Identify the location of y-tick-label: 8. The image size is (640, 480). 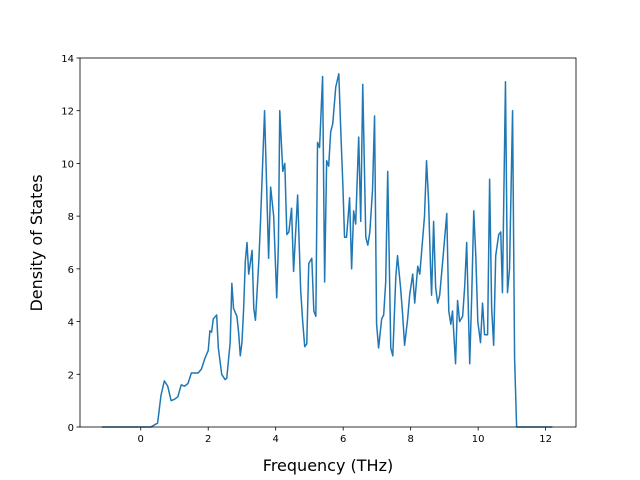
(71, 217).